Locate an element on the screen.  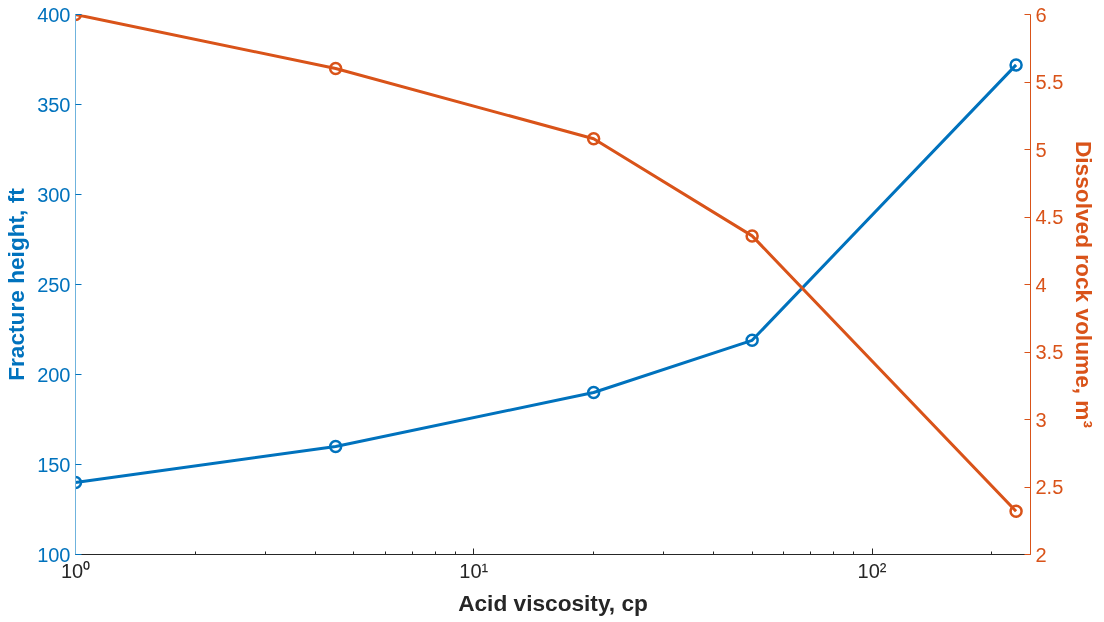
y-tick-label: 250 is located at coordinates (54, 284).